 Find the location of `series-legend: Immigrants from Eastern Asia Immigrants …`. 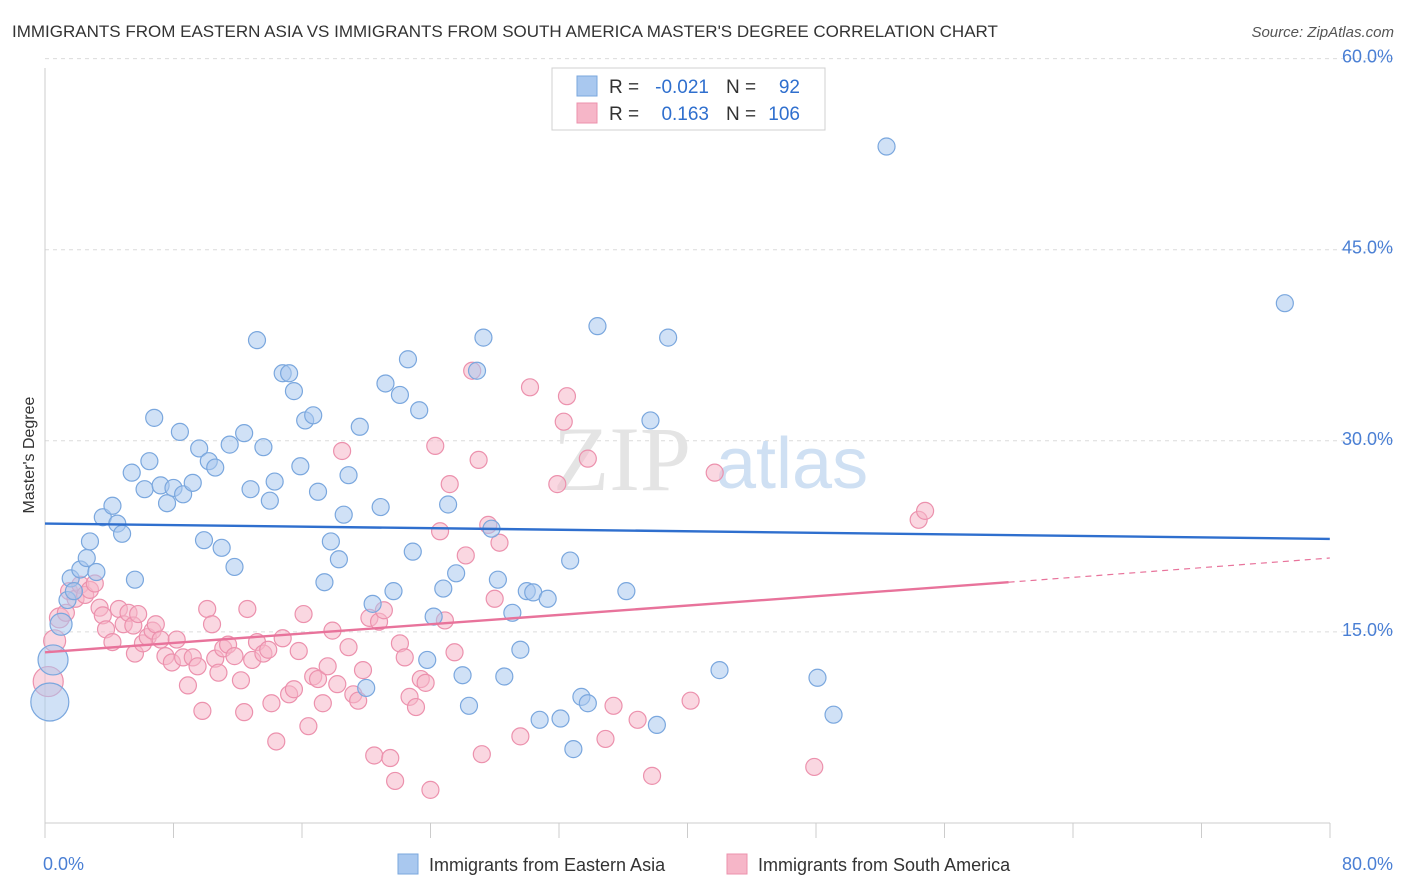

series-legend: Immigrants from Eastern Asia Immigrants … is located at coordinates (704, 864).